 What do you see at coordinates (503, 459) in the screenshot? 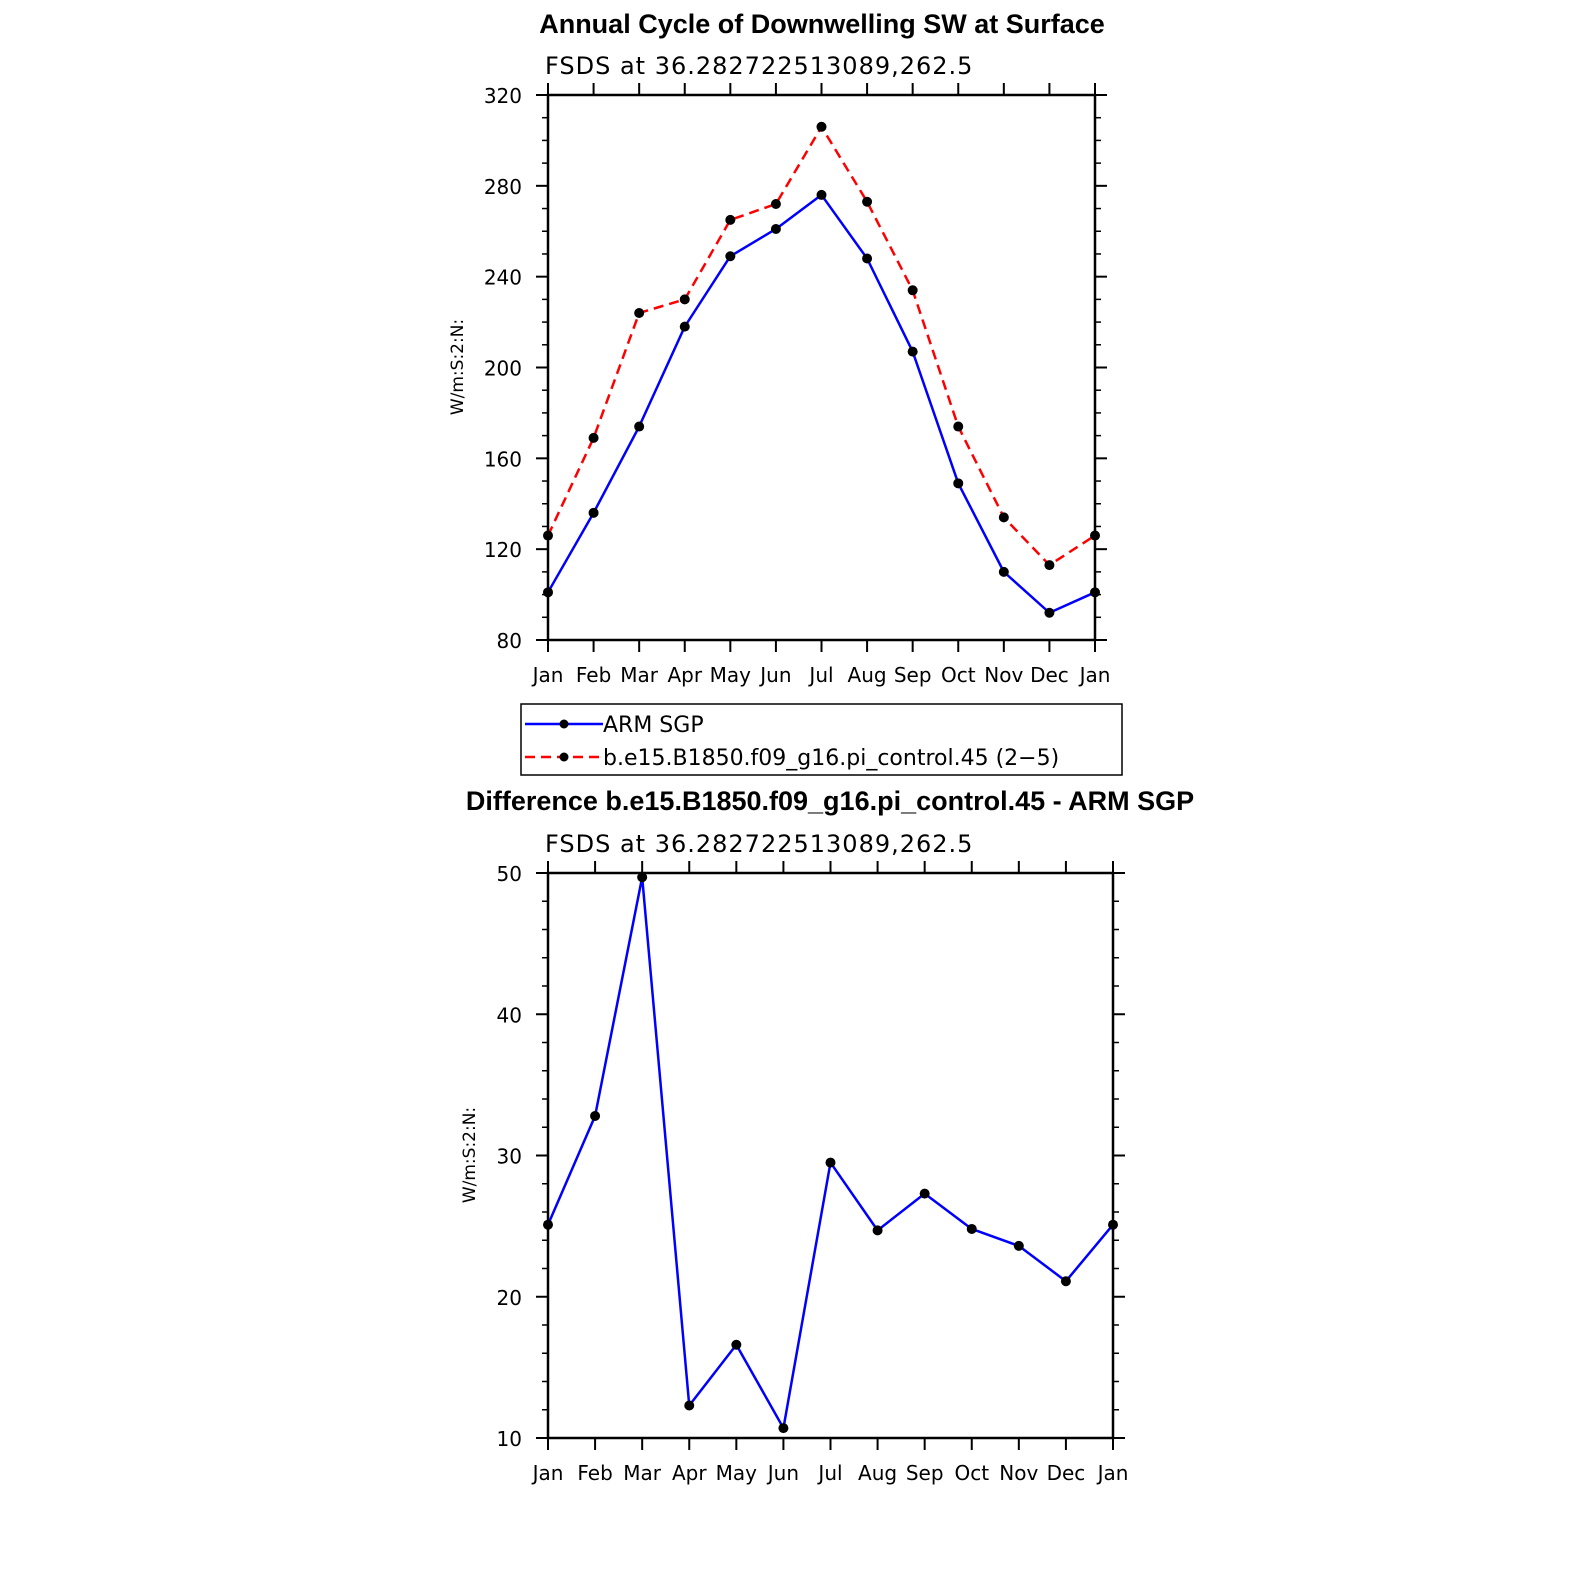
I see `chart1-ytick-label: 160` at bounding box center [503, 459].